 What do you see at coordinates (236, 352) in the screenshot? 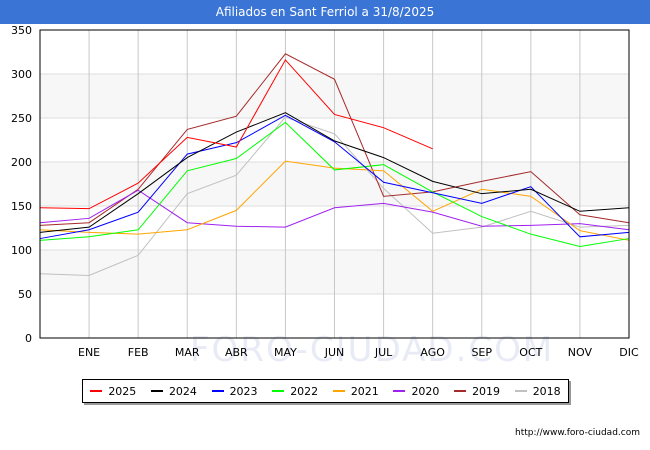
I see `x-tick-label: ABR` at bounding box center [236, 352].